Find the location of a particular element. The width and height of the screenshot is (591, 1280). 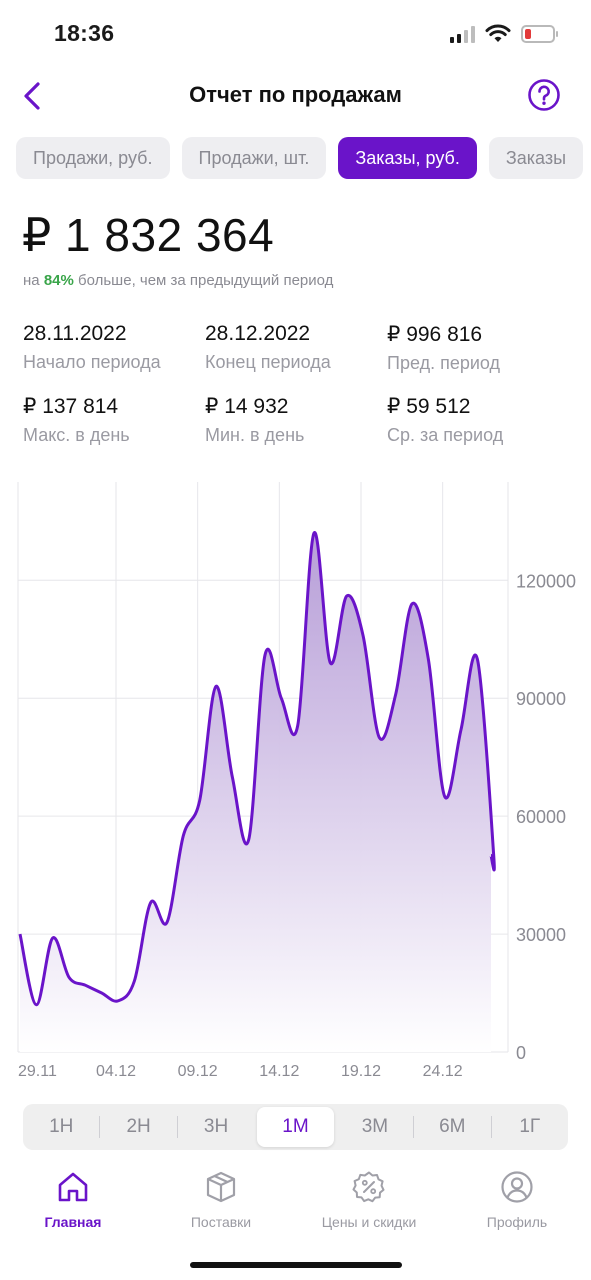

range-1m: 1М is located at coordinates (295, 1127).